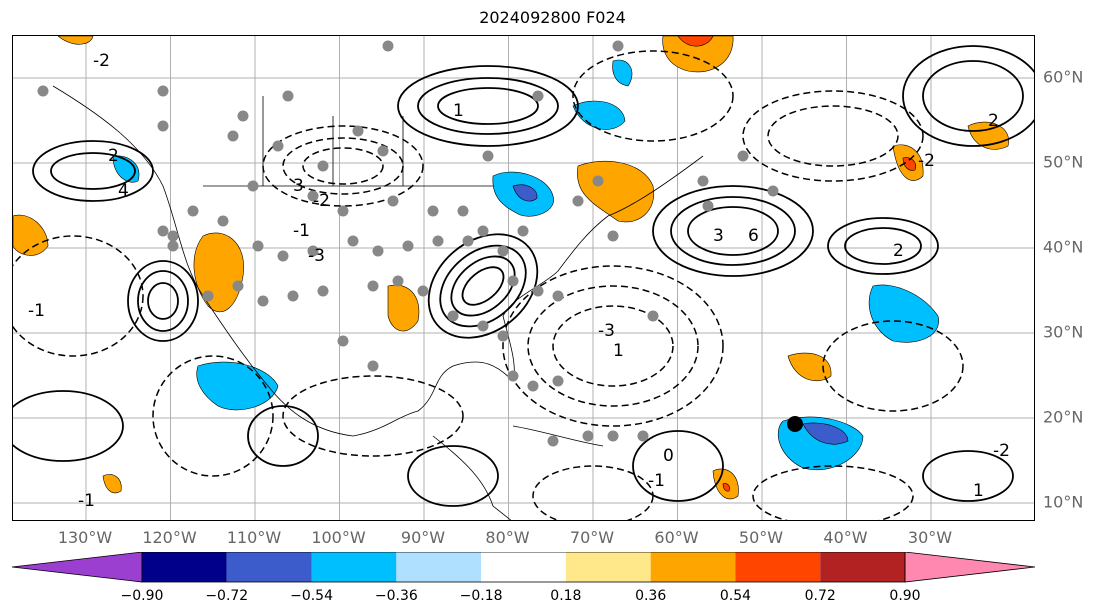  What do you see at coordinates (1063, 77) in the screenshot?
I see `latitude-label: 60°N` at bounding box center [1063, 77].